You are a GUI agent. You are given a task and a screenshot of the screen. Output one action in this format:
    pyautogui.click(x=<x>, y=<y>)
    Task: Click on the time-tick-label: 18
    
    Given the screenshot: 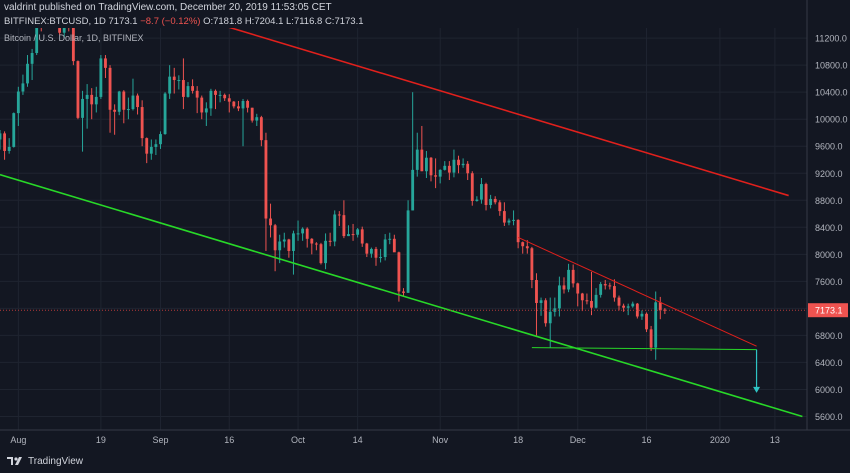 What is the action you would take?
    pyautogui.click(x=518, y=440)
    